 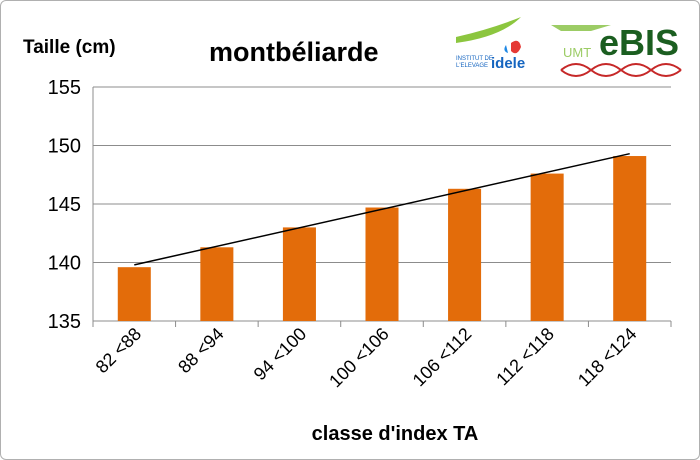 I want to click on x-tick-label: 94 <100, so click(x=280, y=354).